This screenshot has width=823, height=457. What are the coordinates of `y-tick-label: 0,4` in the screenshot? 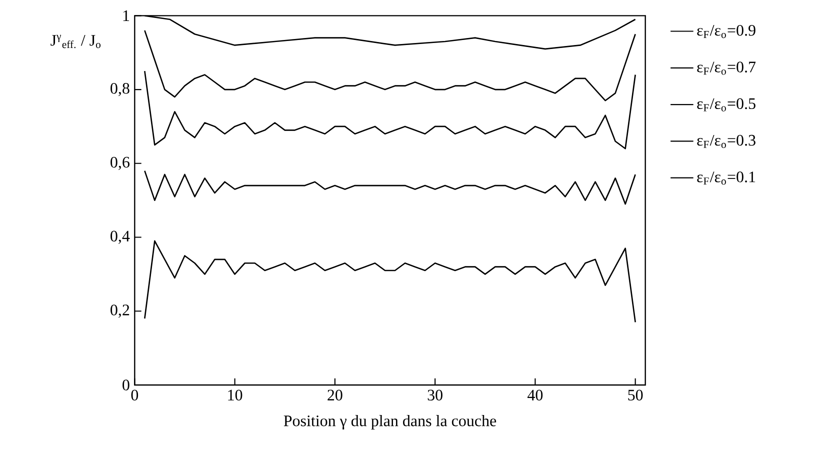 It's located at (120, 237).